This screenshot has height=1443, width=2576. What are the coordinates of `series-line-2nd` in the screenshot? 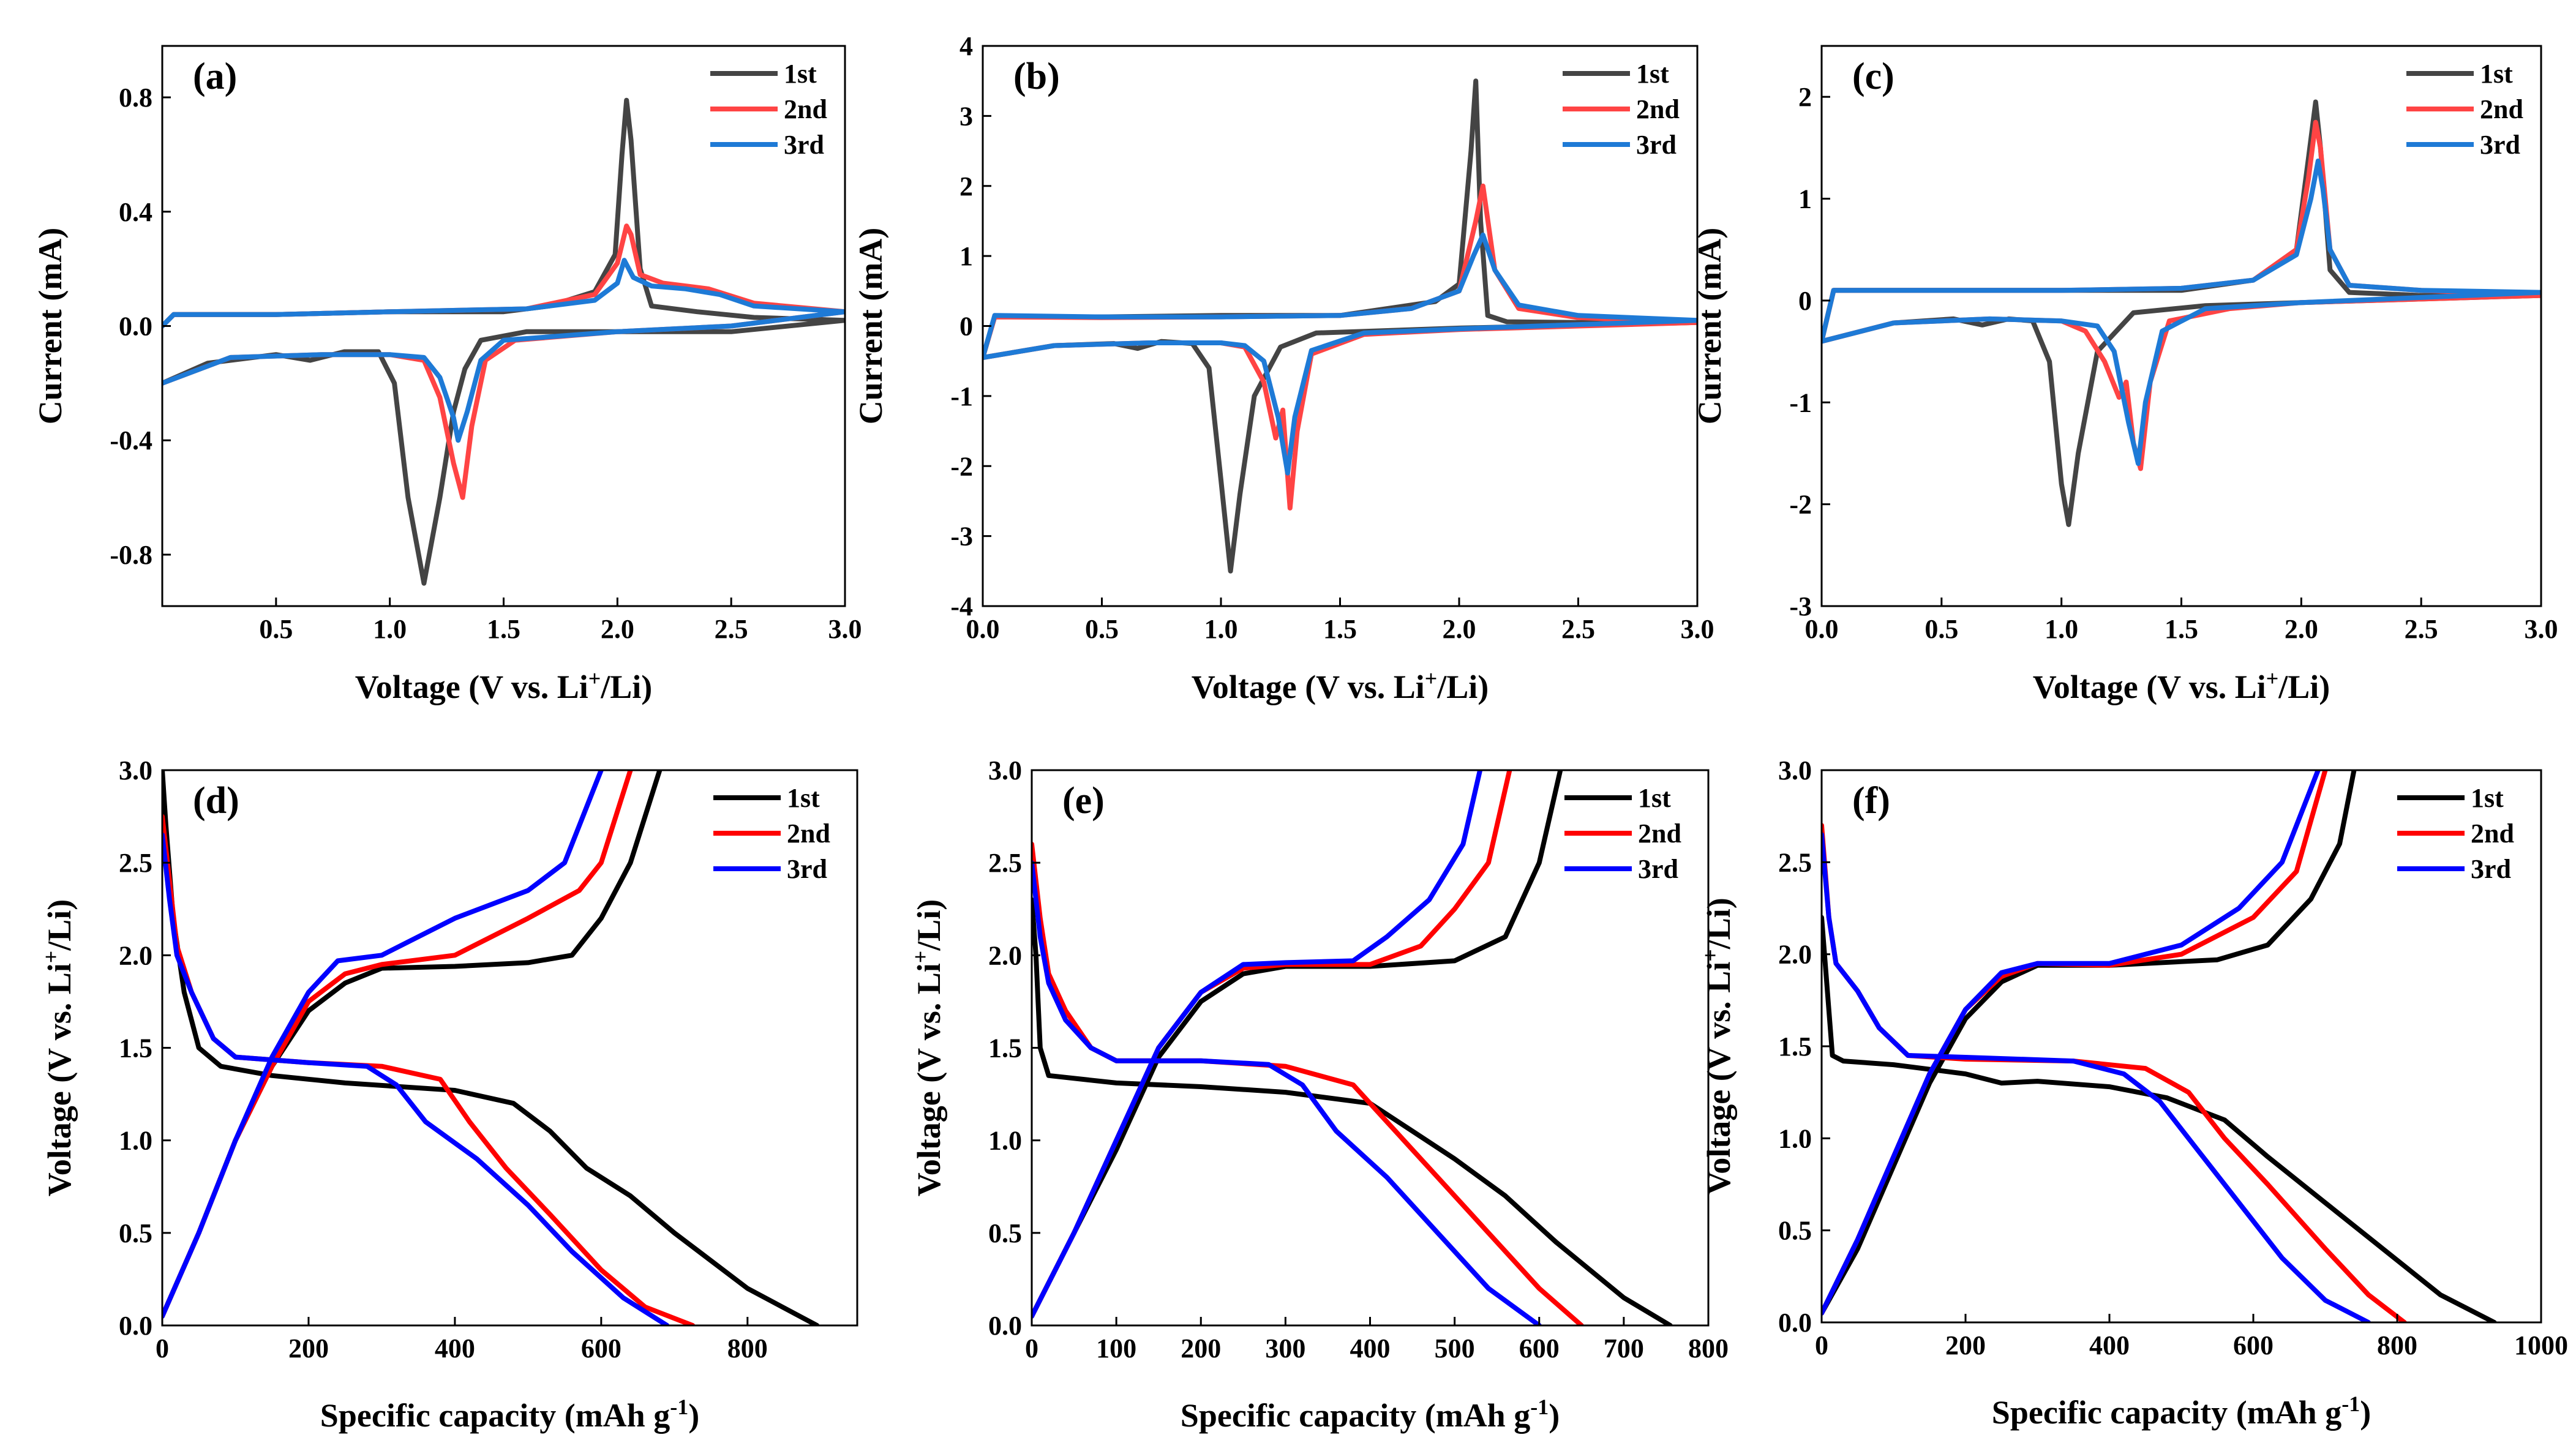 It's located at (1340, 347).